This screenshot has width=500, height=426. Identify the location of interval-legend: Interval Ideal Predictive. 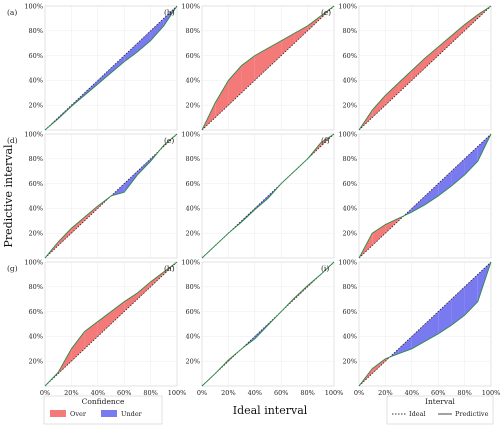
(440, 410).